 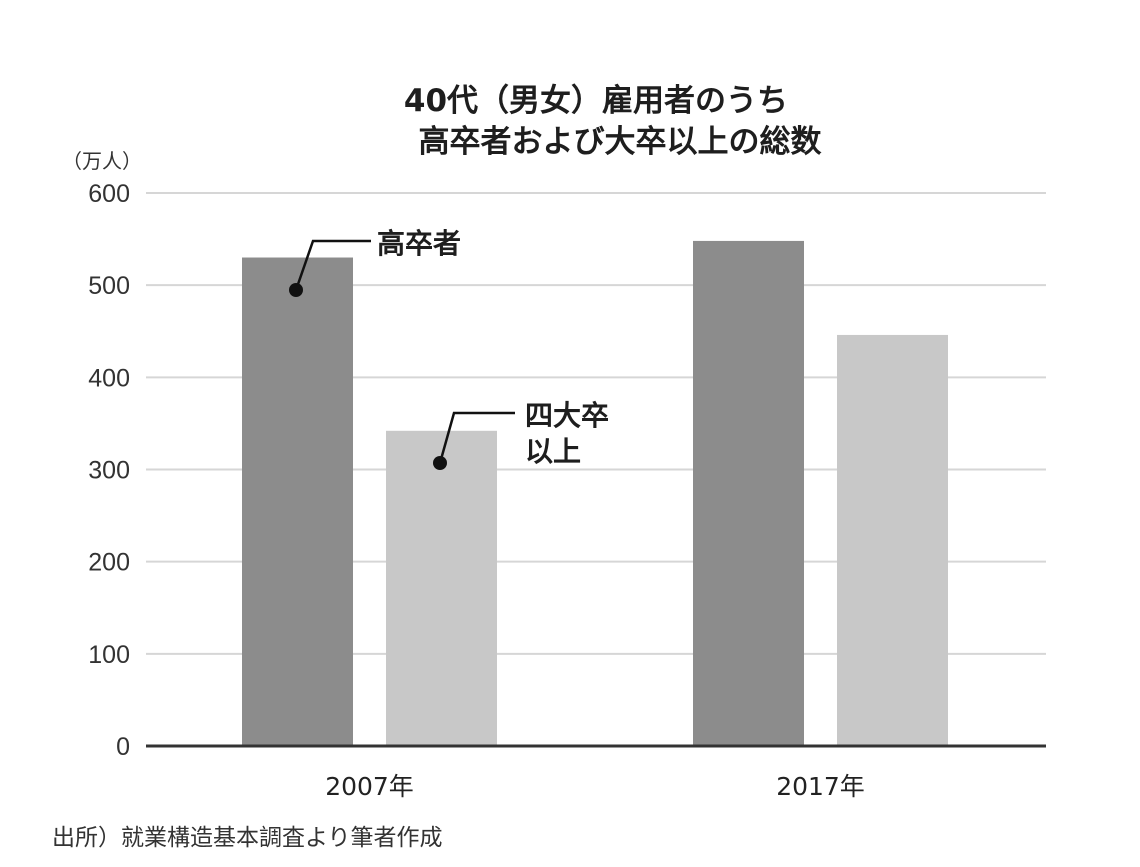 What do you see at coordinates (109, 378) in the screenshot?
I see `y-tick-label-400: 400` at bounding box center [109, 378].